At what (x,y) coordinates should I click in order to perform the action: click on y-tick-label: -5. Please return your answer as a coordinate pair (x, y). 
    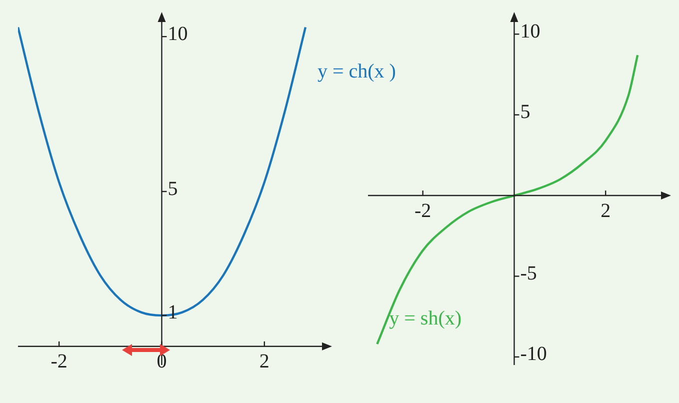
    Looking at the image, I should click on (528, 273).